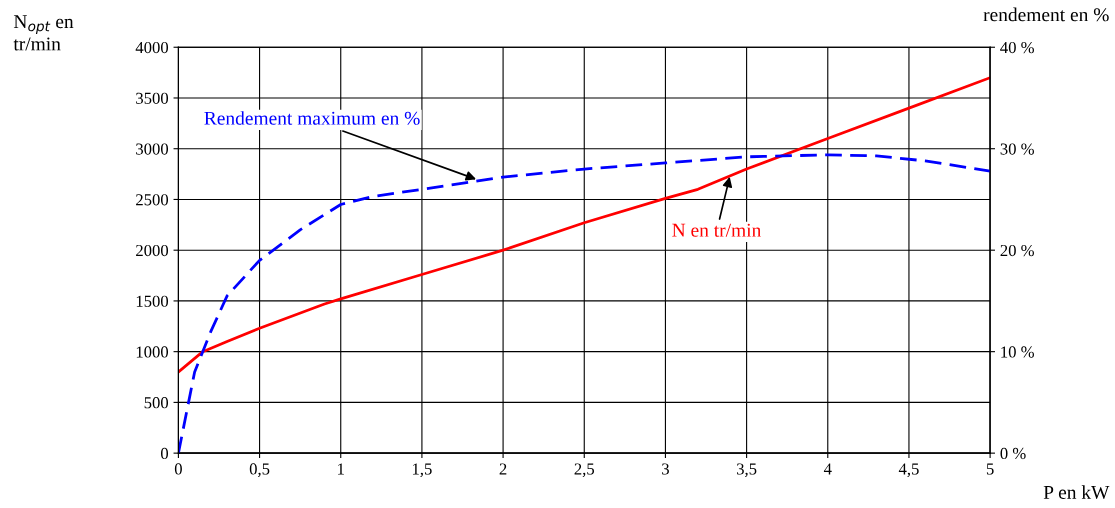 The height and width of the screenshot is (508, 1115). What do you see at coordinates (1013, 453) in the screenshot?
I see `y2-tick-label: 0 %` at bounding box center [1013, 453].